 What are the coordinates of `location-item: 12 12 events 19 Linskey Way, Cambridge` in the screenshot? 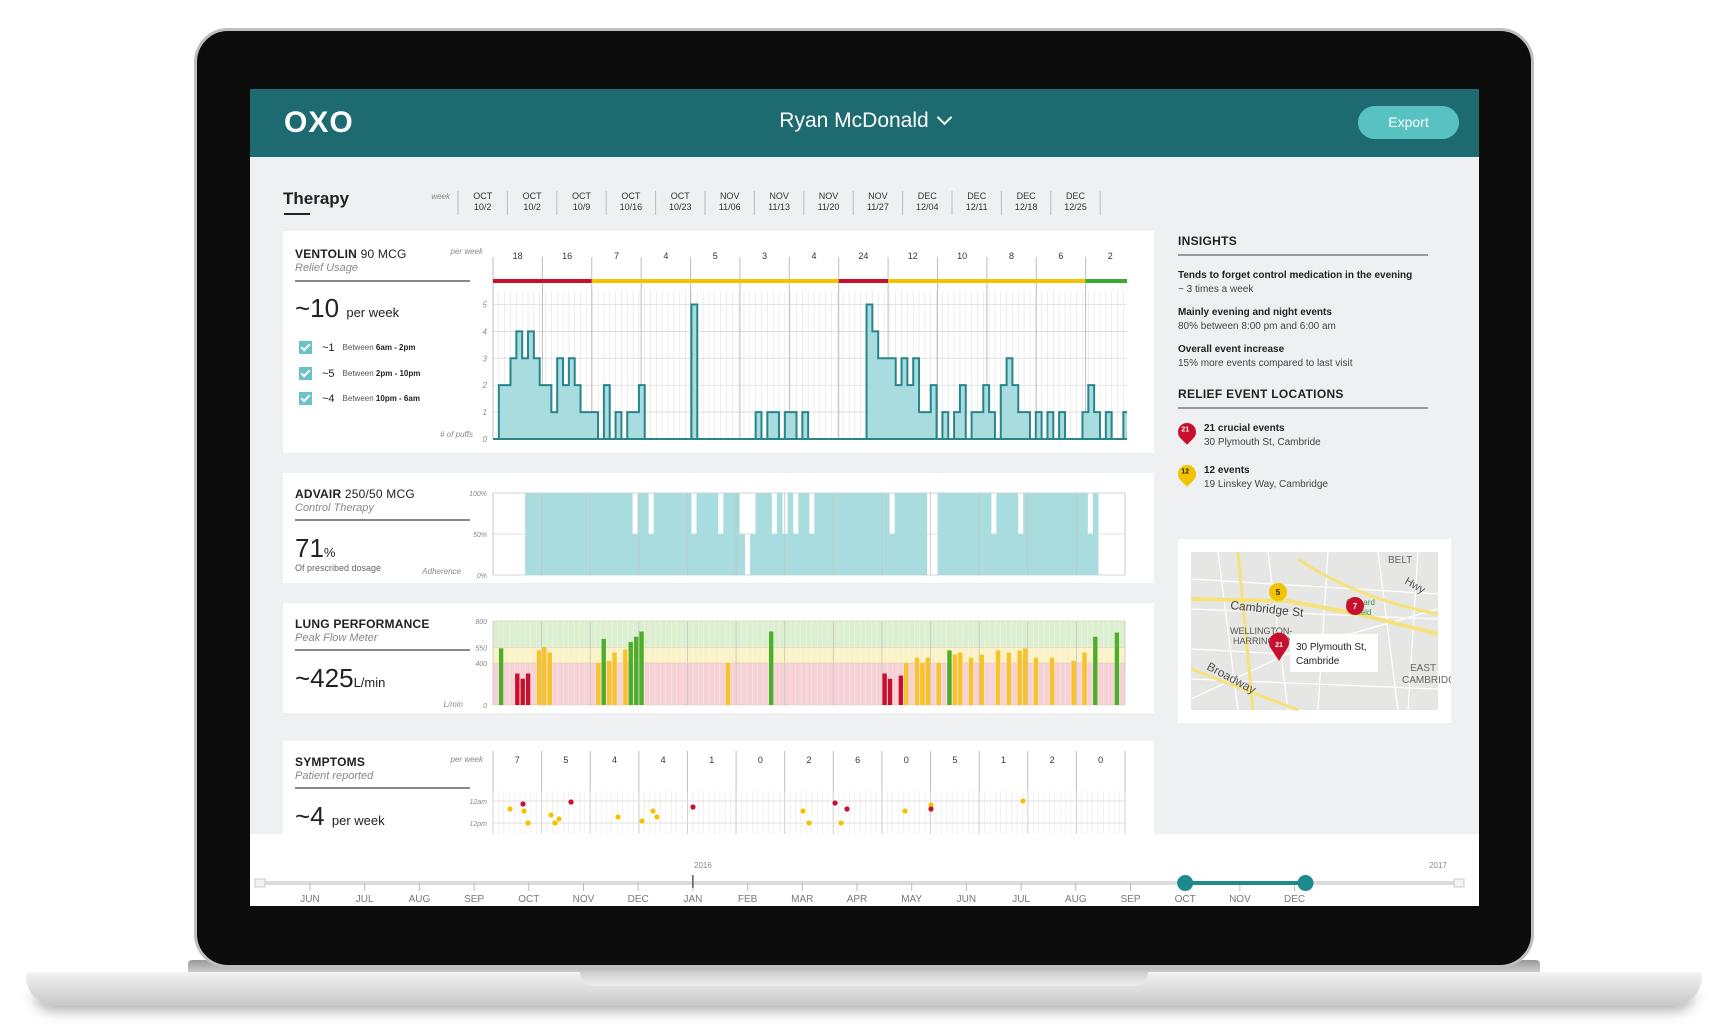 It's located at (1301, 477).